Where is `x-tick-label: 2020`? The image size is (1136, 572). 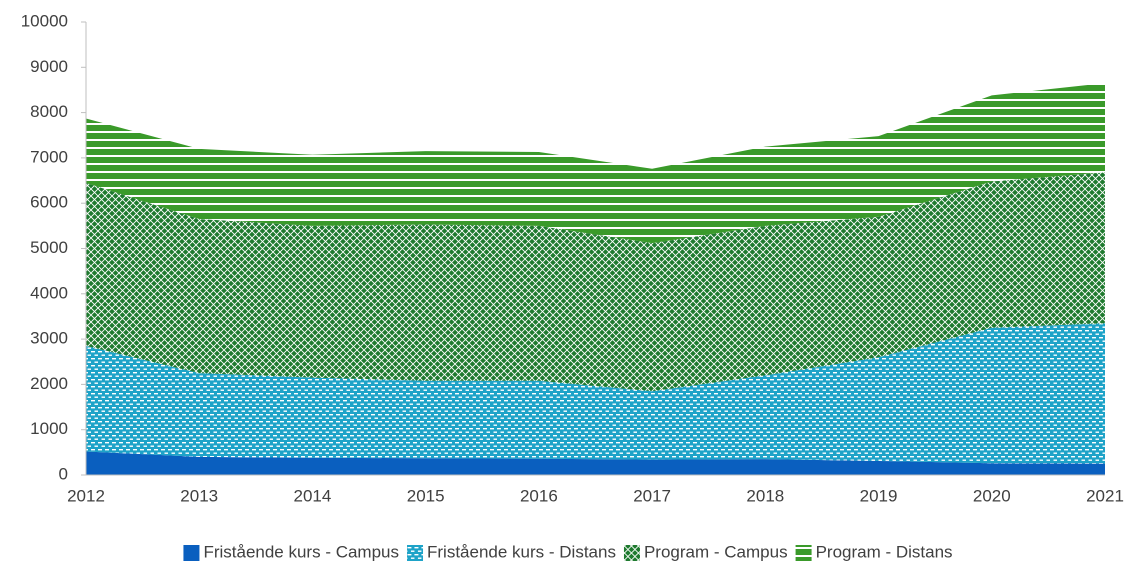
x-tick-label: 2020 is located at coordinates (992, 495).